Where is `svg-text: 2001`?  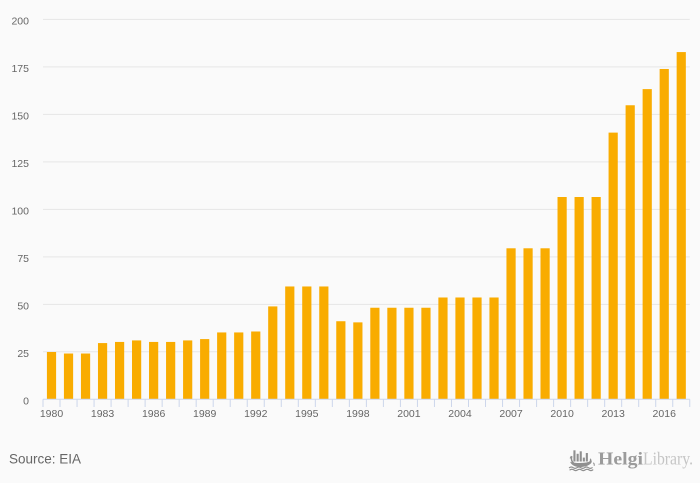
svg-text: 2001 is located at coordinates (409, 414).